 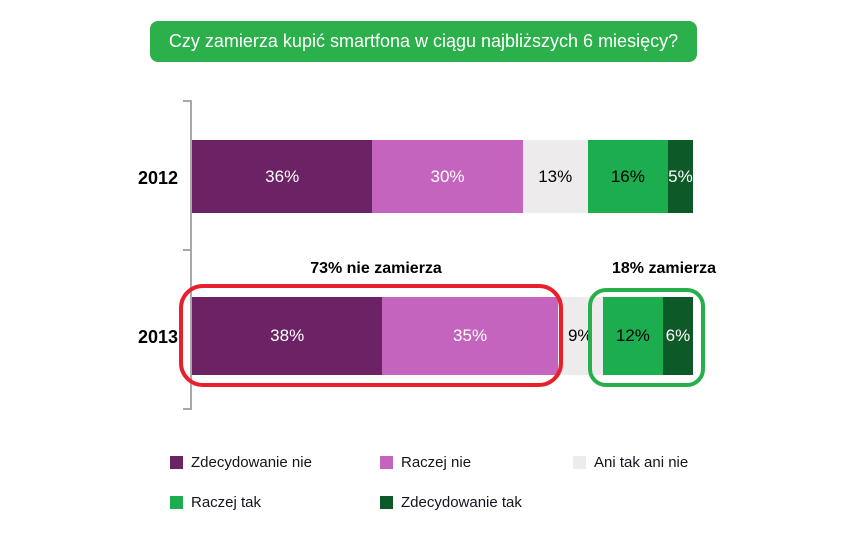 I want to click on annotation-zamierza: 18% zamierza, so click(x=664, y=268).